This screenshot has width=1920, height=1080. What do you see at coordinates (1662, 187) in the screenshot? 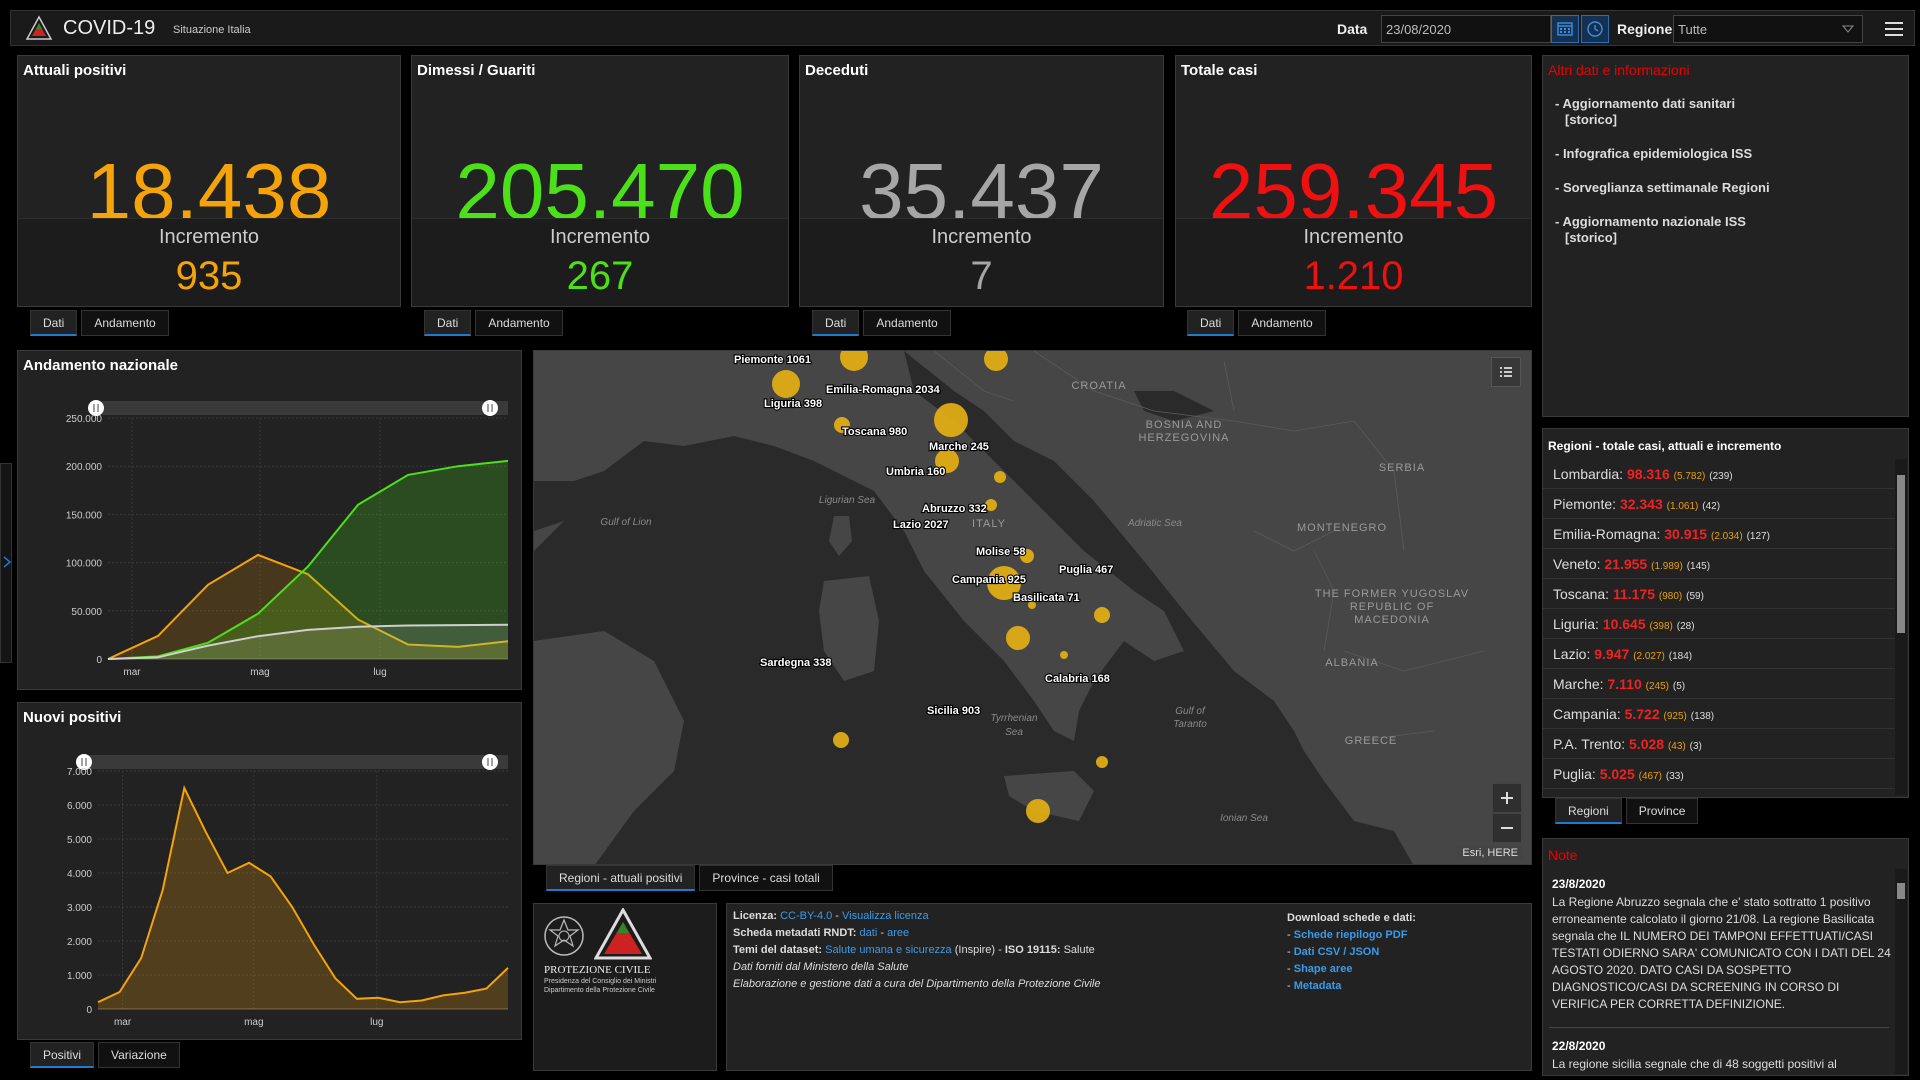
I see `info-link-sorveglianza: - Sorveglianza settimanale Regioni` at bounding box center [1662, 187].